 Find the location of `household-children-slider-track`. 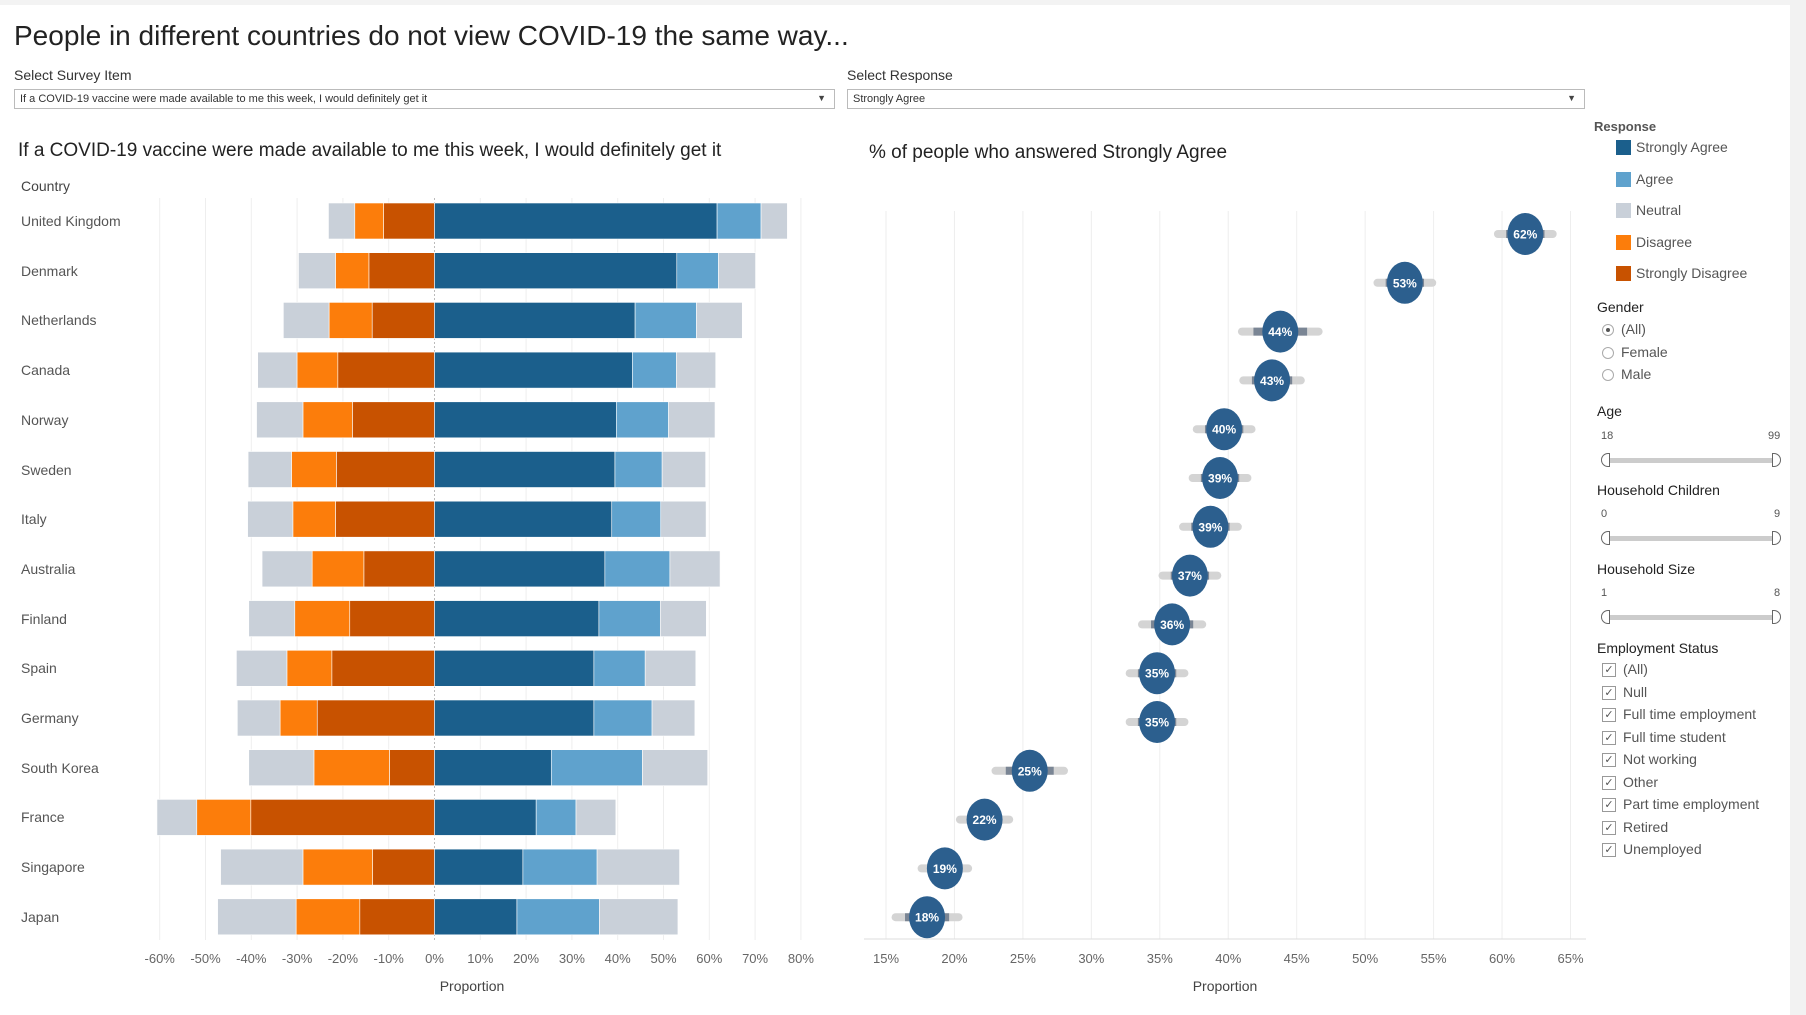

household-children-slider-track is located at coordinates (1691, 538).